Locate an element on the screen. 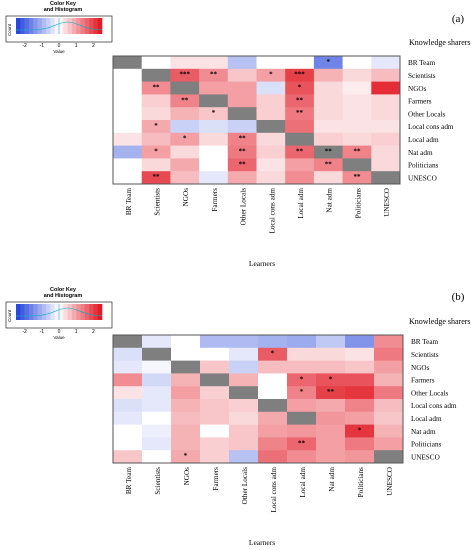 This screenshot has width=471, height=550. color-key-title: and Histogram is located at coordinates (63, 296).